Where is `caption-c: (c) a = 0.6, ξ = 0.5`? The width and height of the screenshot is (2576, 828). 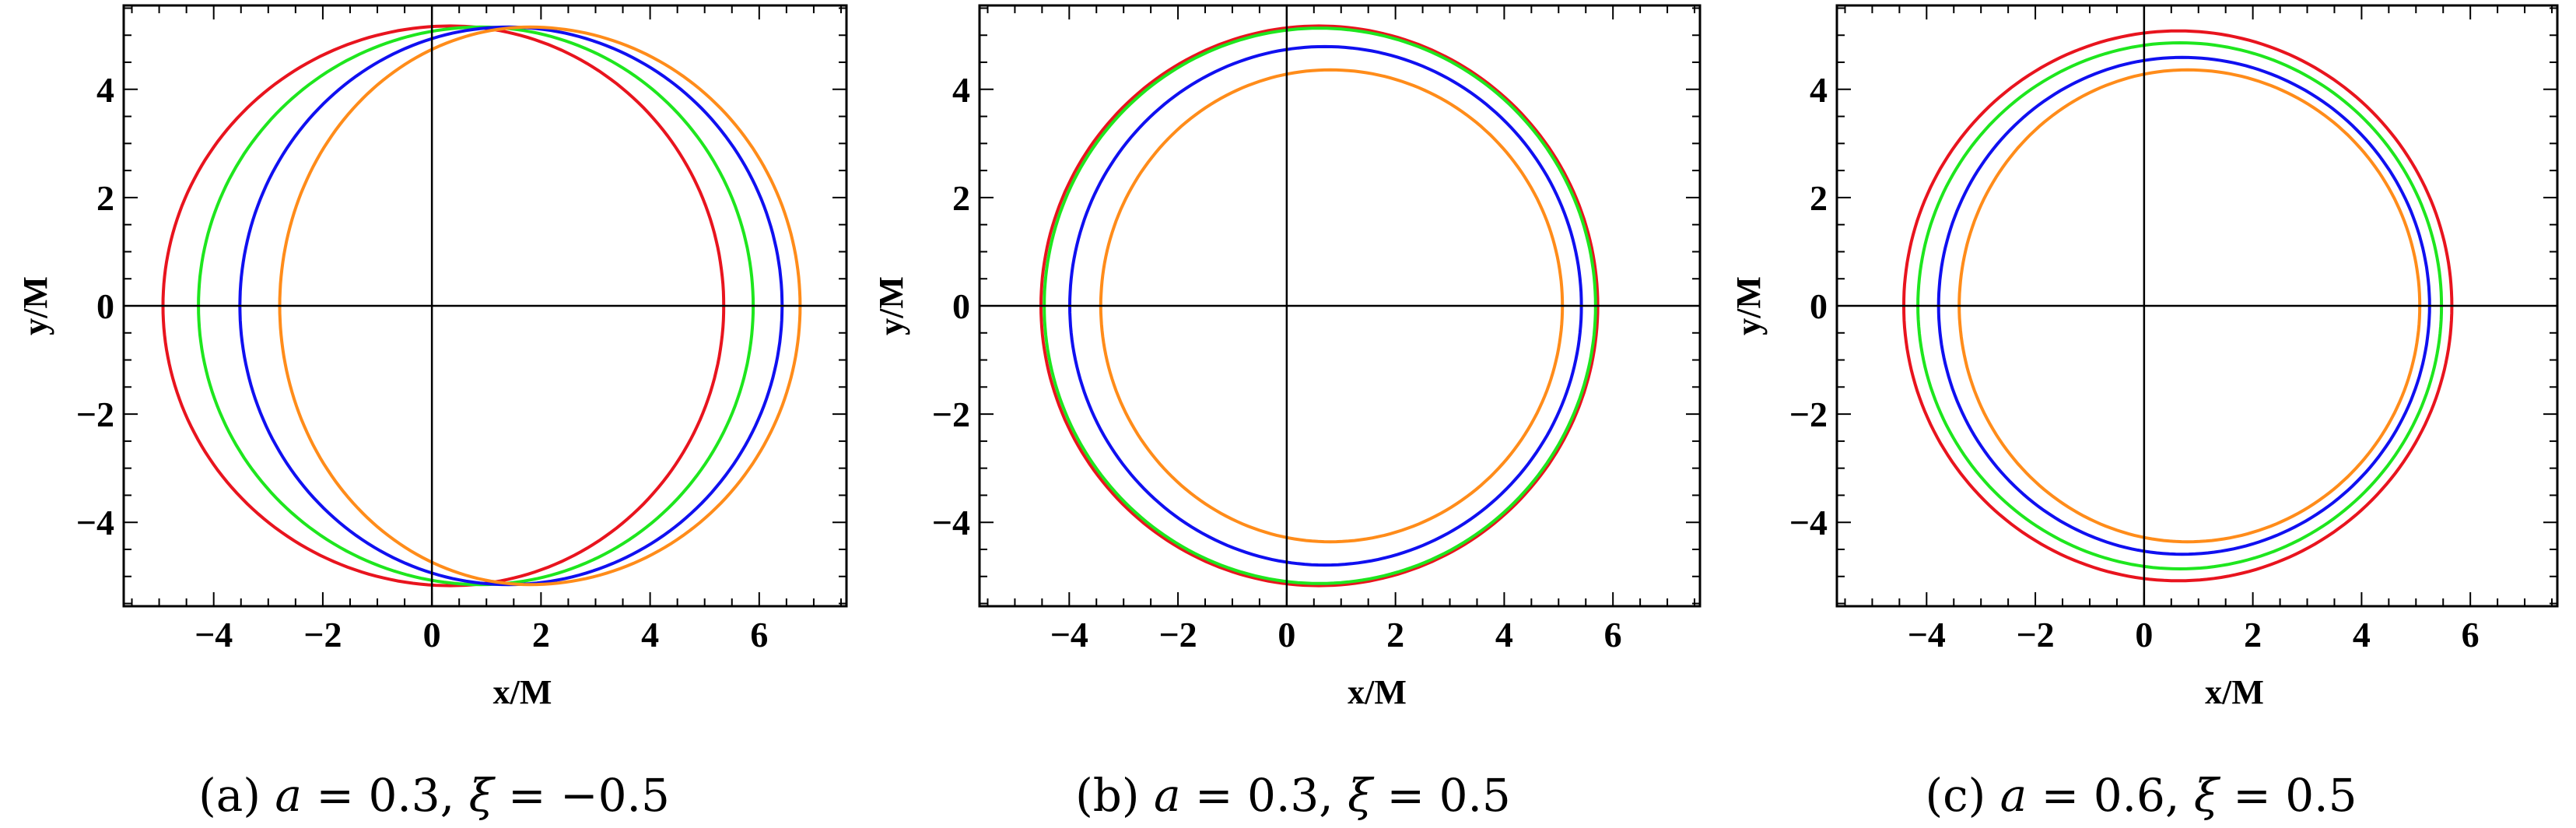
caption-c: (c) a = 0.6, ξ = 0.5 is located at coordinates (2141, 795).